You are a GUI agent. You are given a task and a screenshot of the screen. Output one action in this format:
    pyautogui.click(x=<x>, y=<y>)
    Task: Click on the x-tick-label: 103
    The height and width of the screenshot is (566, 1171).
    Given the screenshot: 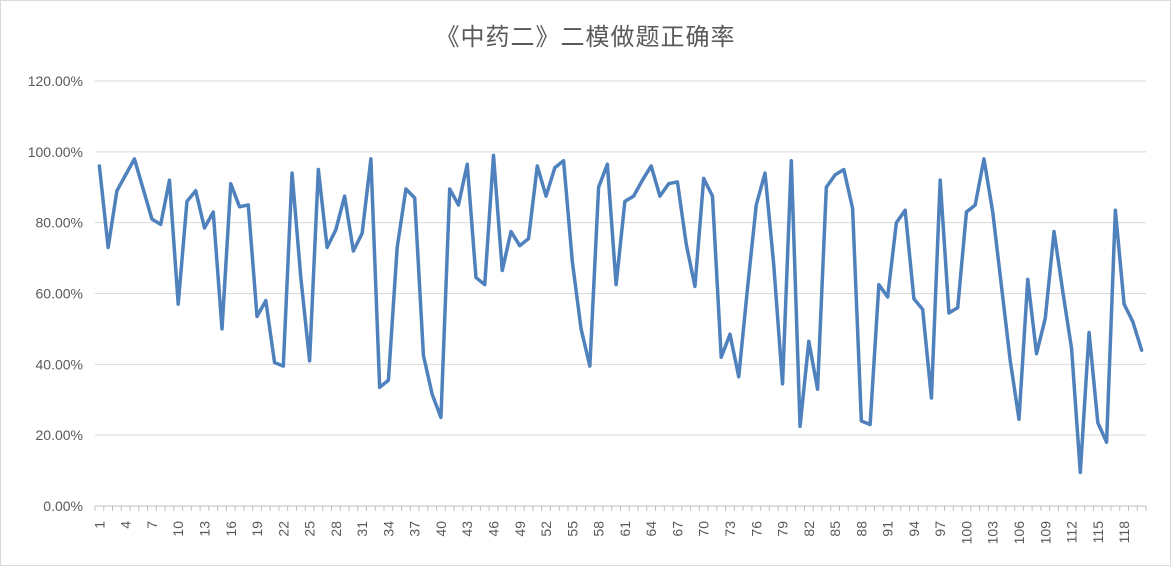 What is the action you would take?
    pyautogui.click(x=993, y=533)
    